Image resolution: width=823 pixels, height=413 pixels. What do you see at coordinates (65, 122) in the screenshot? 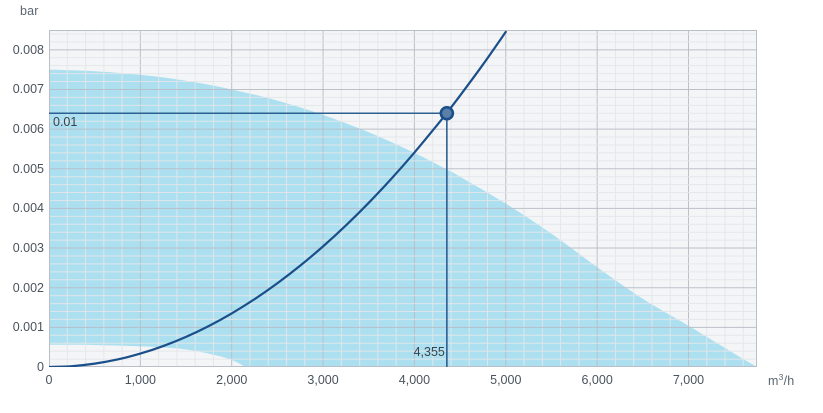
I see `operating-point-y-label: 0.01` at bounding box center [65, 122].